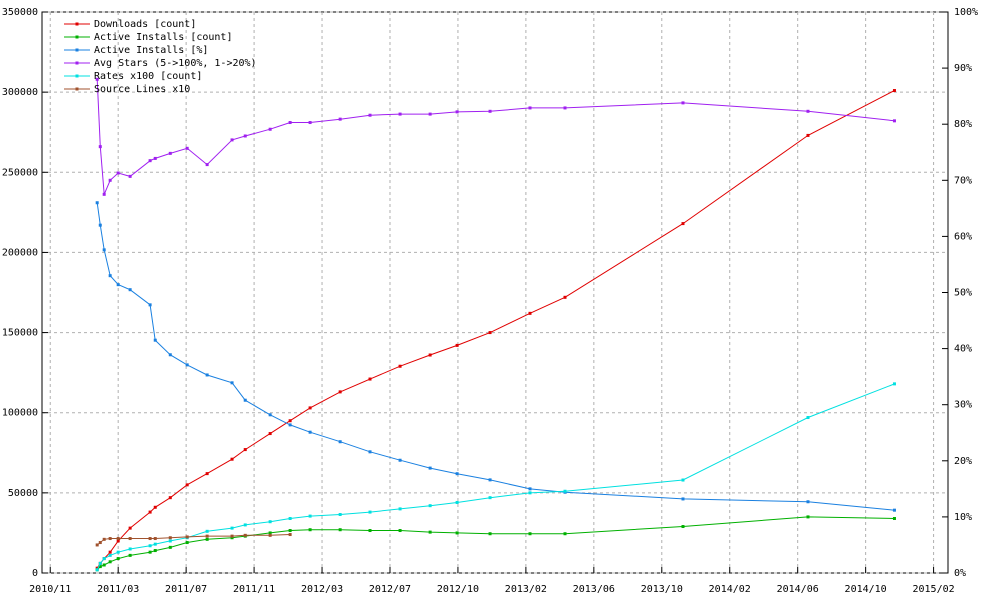 The width and height of the screenshot is (1000, 600). Describe the element at coordinates (20, 333) in the screenshot. I see `y-tick-label: 150000` at that location.